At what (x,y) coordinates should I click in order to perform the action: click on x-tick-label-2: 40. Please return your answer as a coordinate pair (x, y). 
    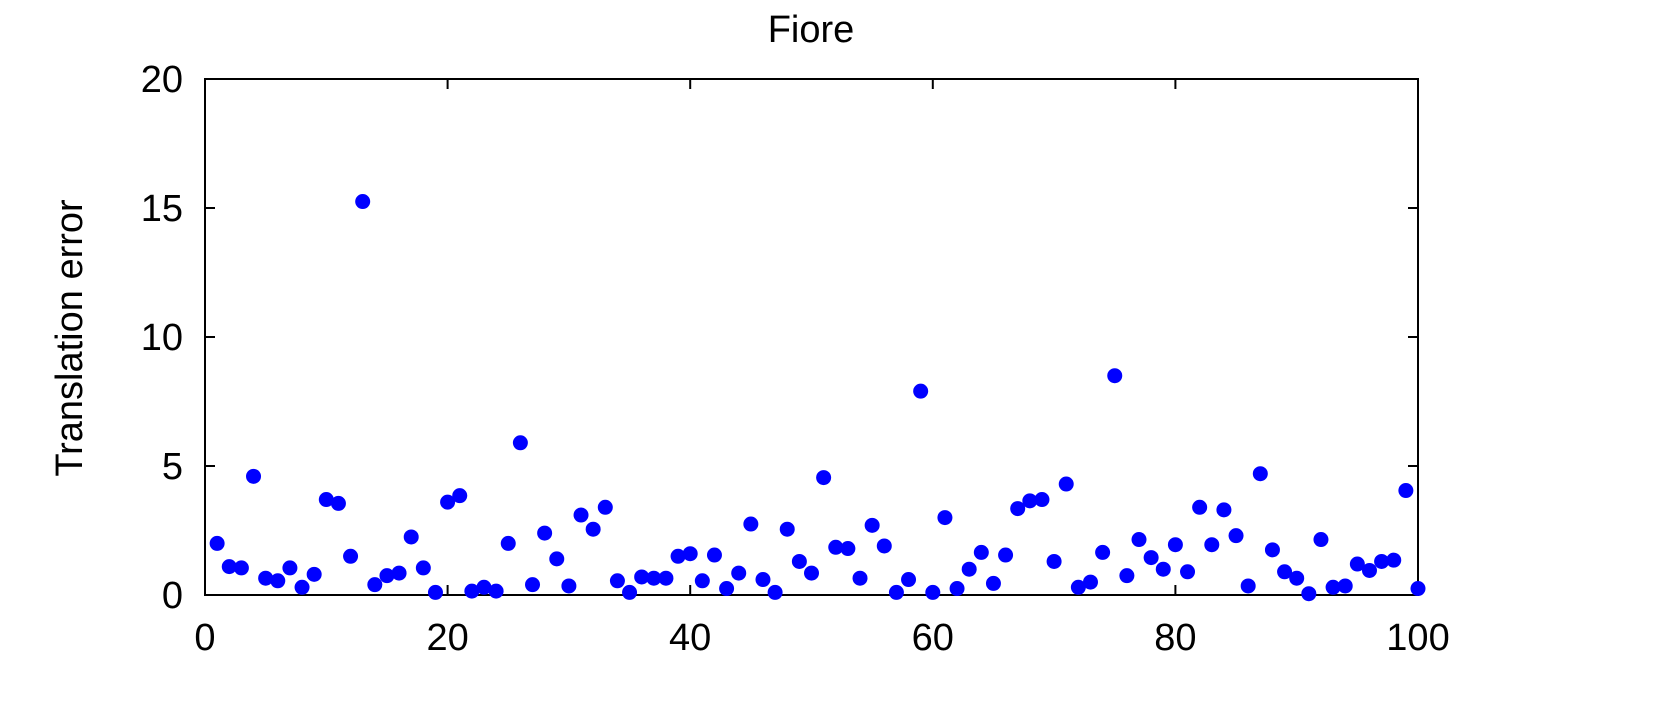
    Looking at the image, I should click on (690, 638).